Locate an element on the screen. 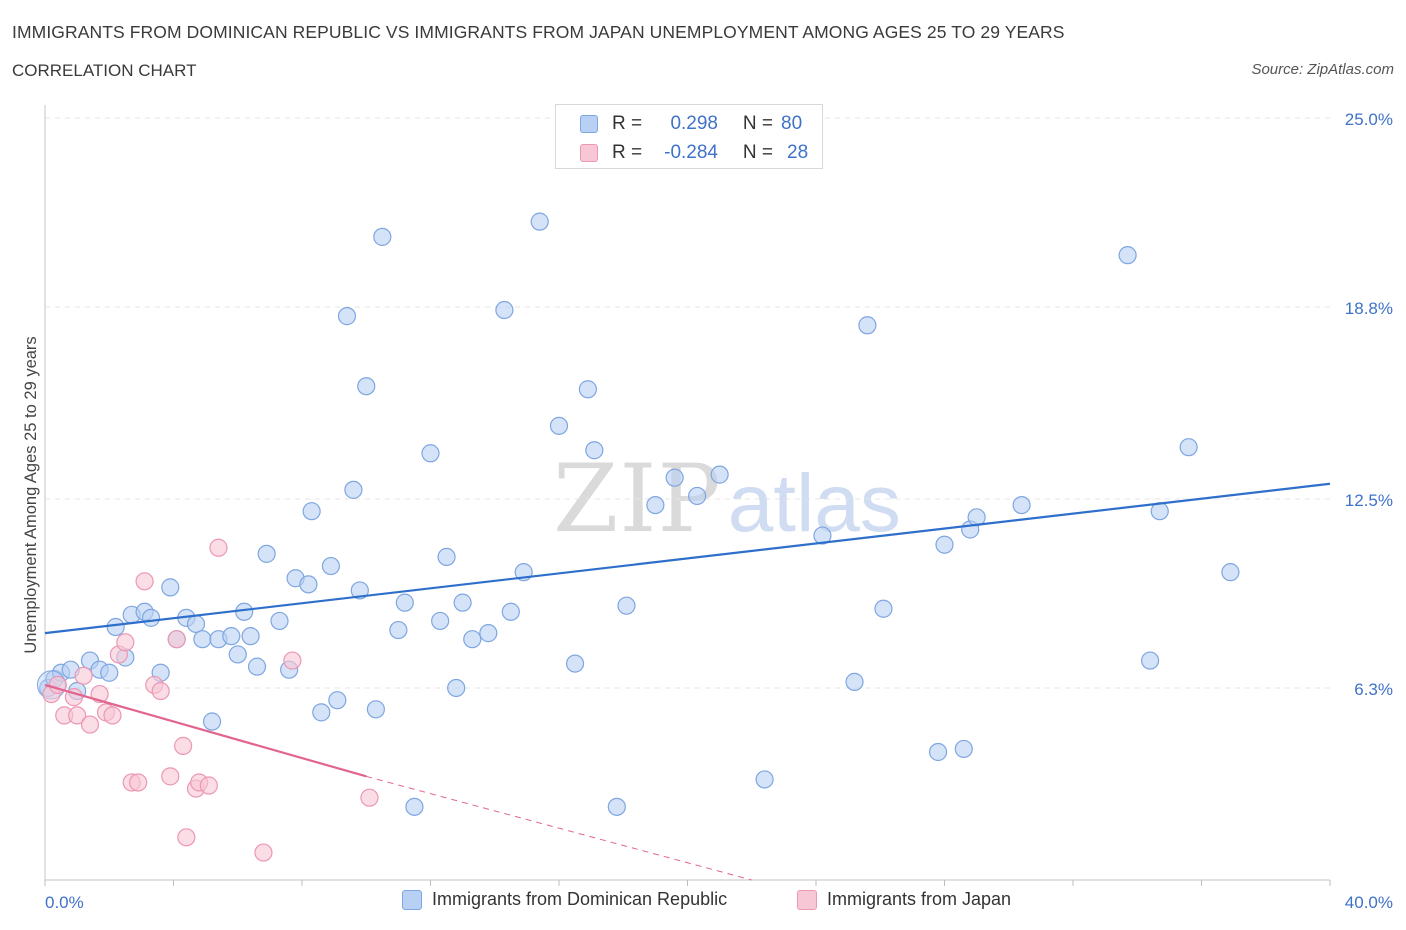  bottom-legend-japan: Immigrants from Japan is located at coordinates (904, 899).